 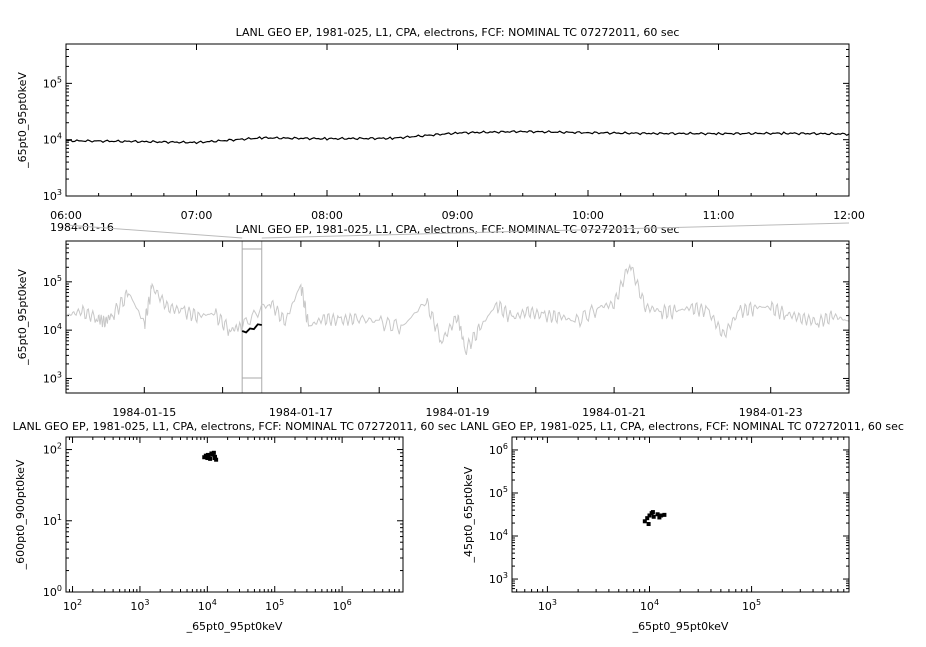 I want to click on chart1-ytick-label: 10⁵, so click(x=52, y=82).